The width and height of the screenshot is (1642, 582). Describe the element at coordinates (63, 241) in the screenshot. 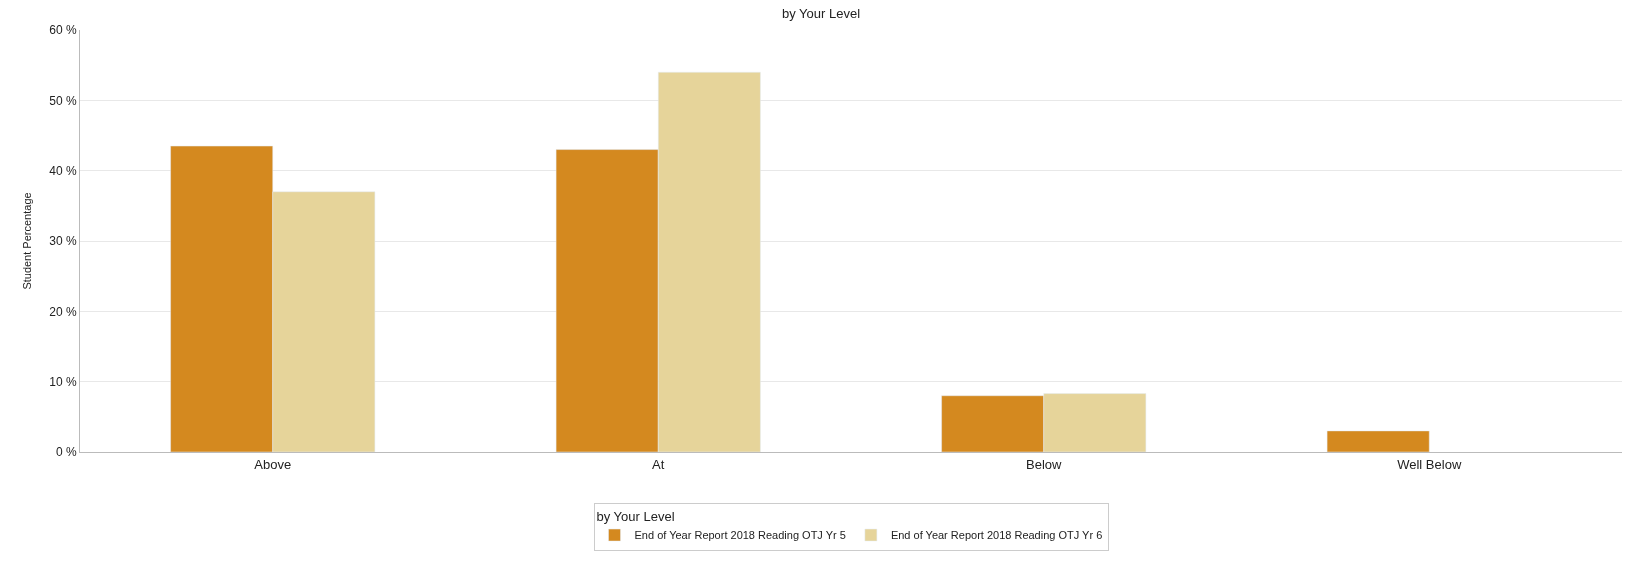

I see `y-tick-label: 30 %` at that location.